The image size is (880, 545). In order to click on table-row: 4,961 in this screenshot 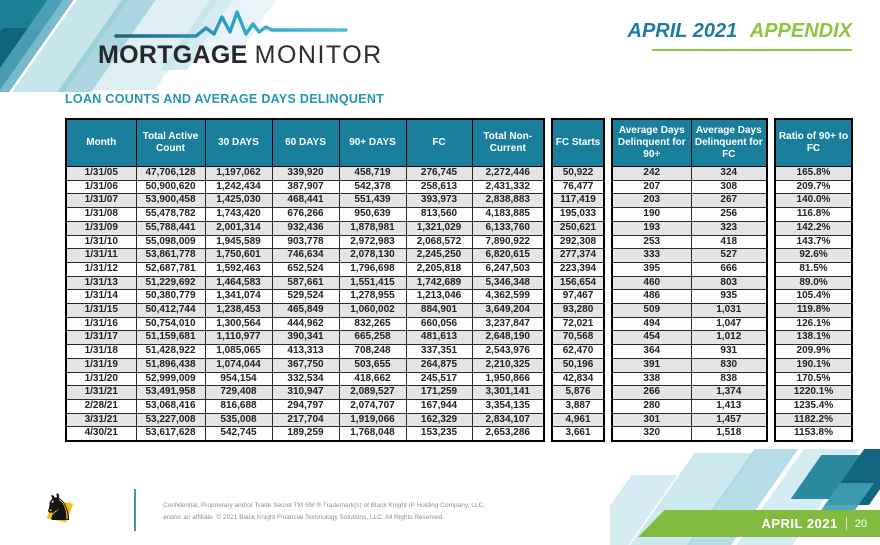, I will do `click(578, 420)`.